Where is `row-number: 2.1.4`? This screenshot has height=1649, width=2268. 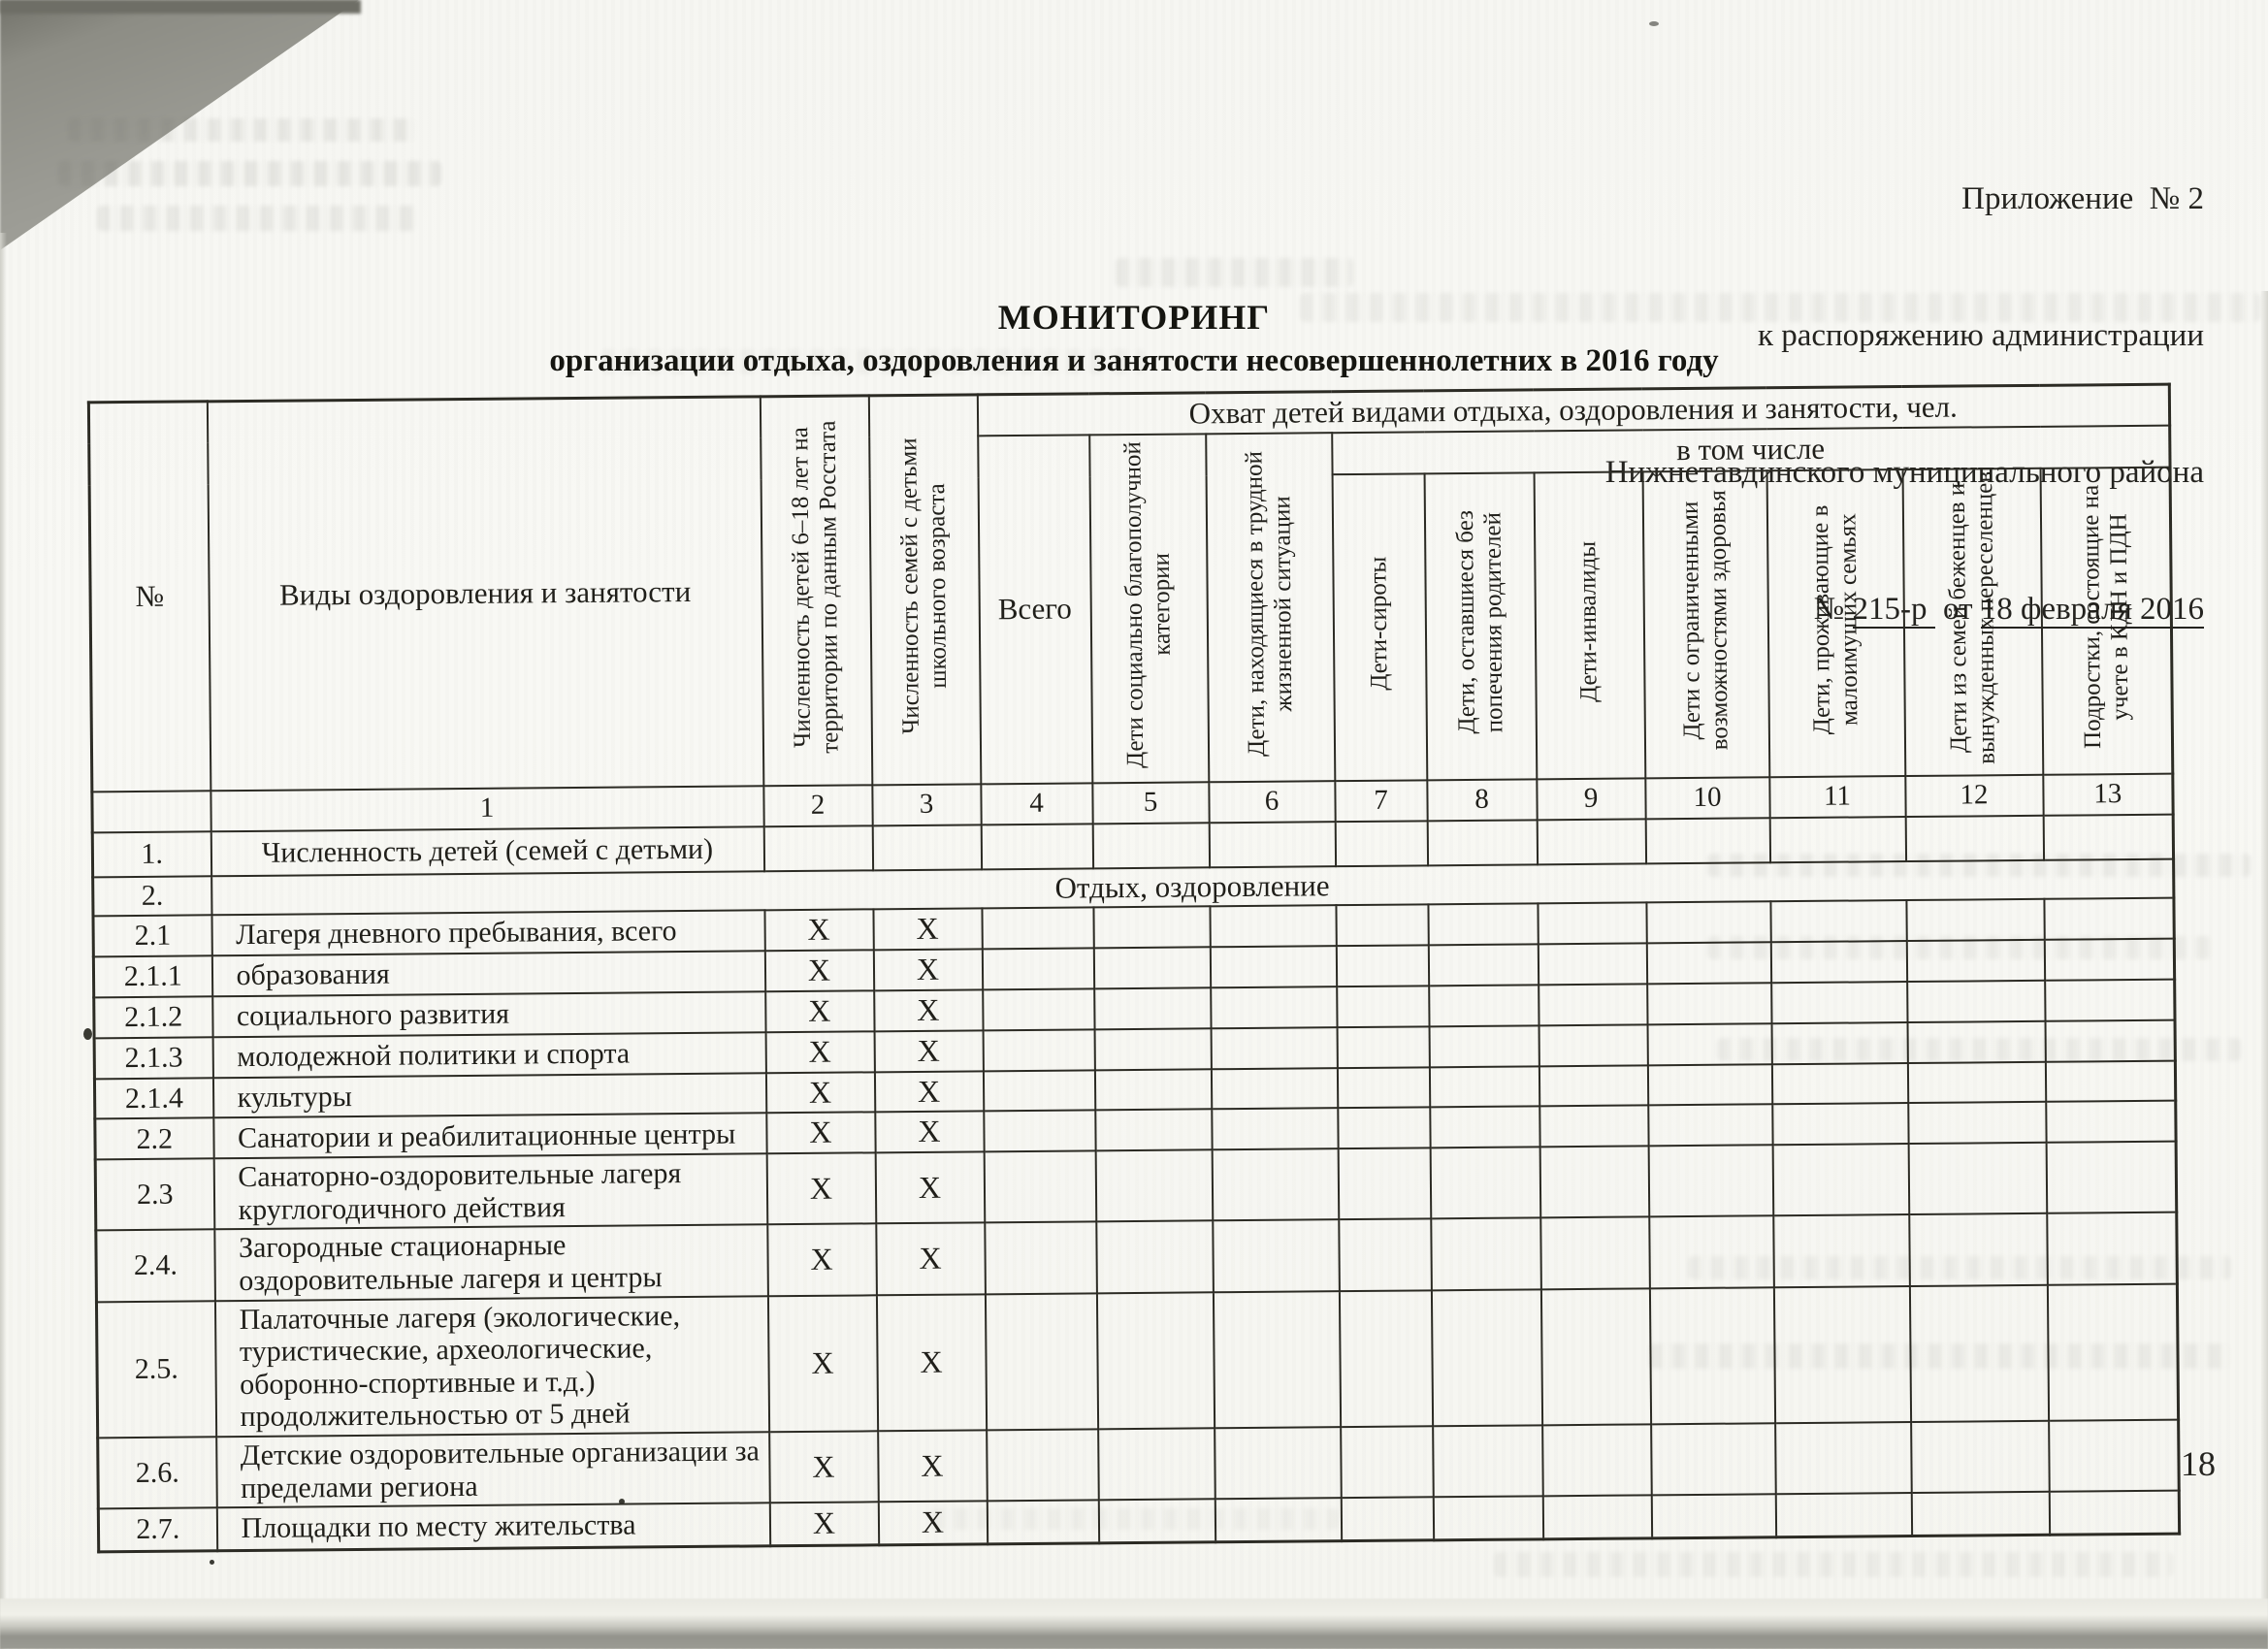
row-number: 2.1.4 is located at coordinates (153, 1098).